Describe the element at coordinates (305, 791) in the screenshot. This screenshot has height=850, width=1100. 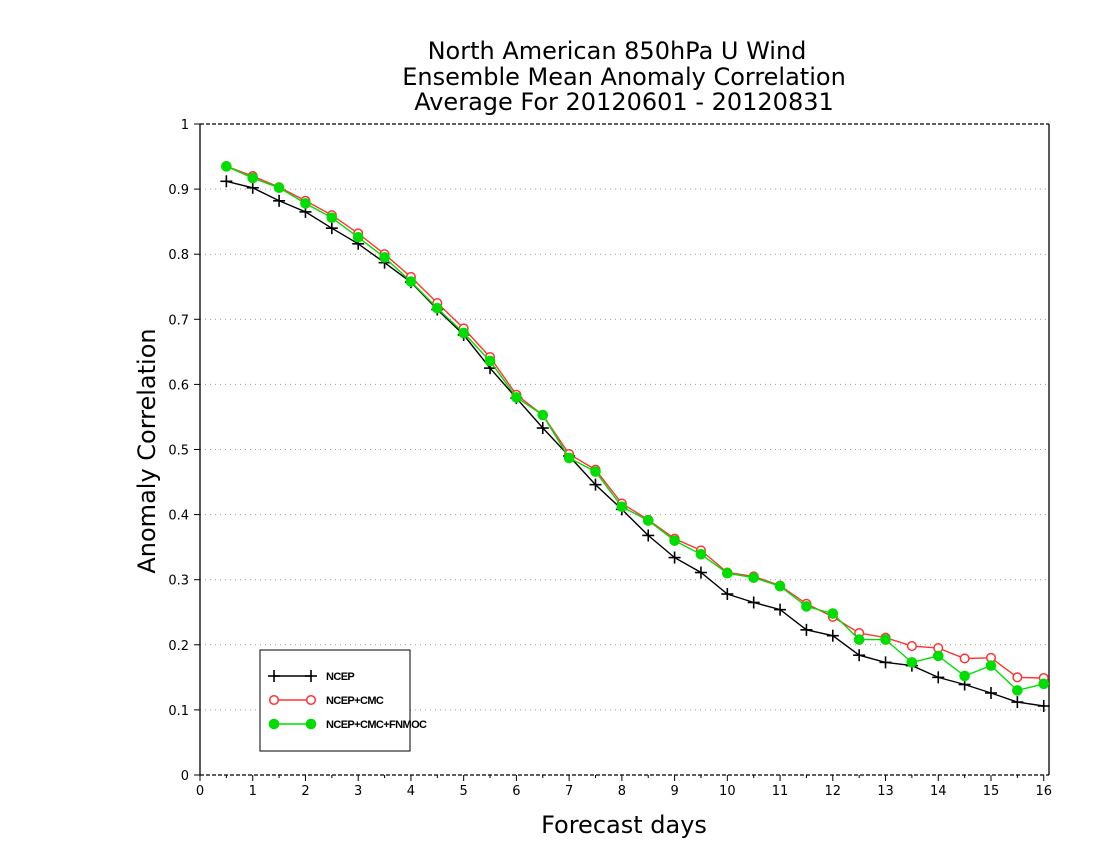
I see `x-tick-label: 2` at that location.